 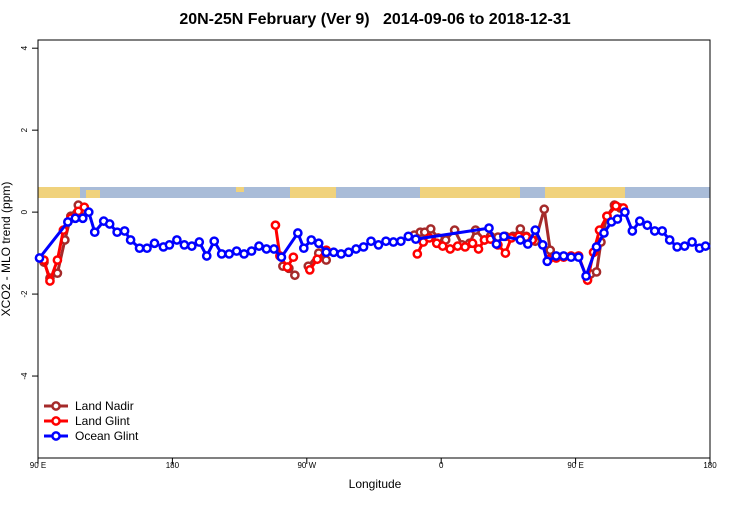 What do you see at coordinates (24, 376) in the screenshot?
I see `y-tick-label: -4` at bounding box center [24, 376].